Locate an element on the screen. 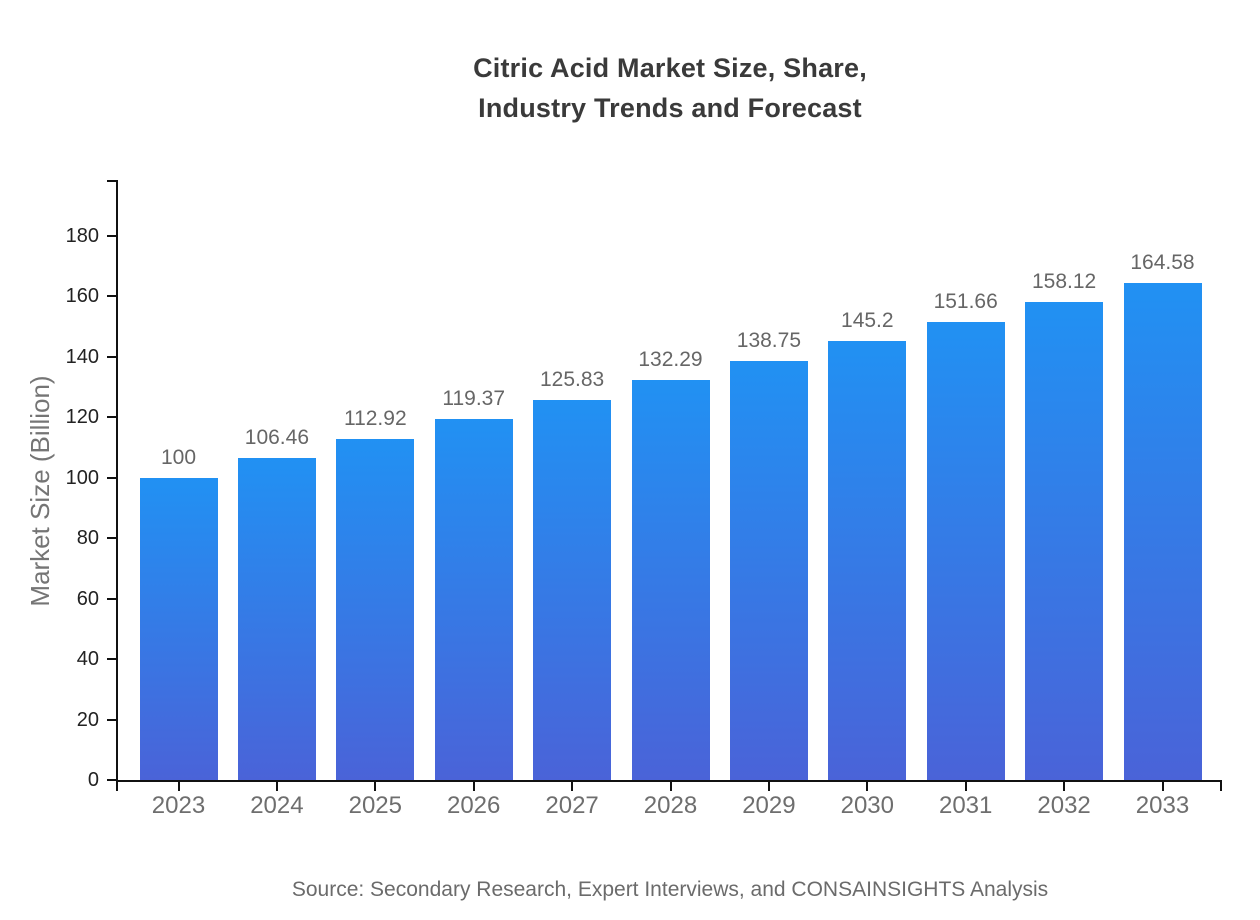  x-tick-label: 2026 is located at coordinates (473, 805).